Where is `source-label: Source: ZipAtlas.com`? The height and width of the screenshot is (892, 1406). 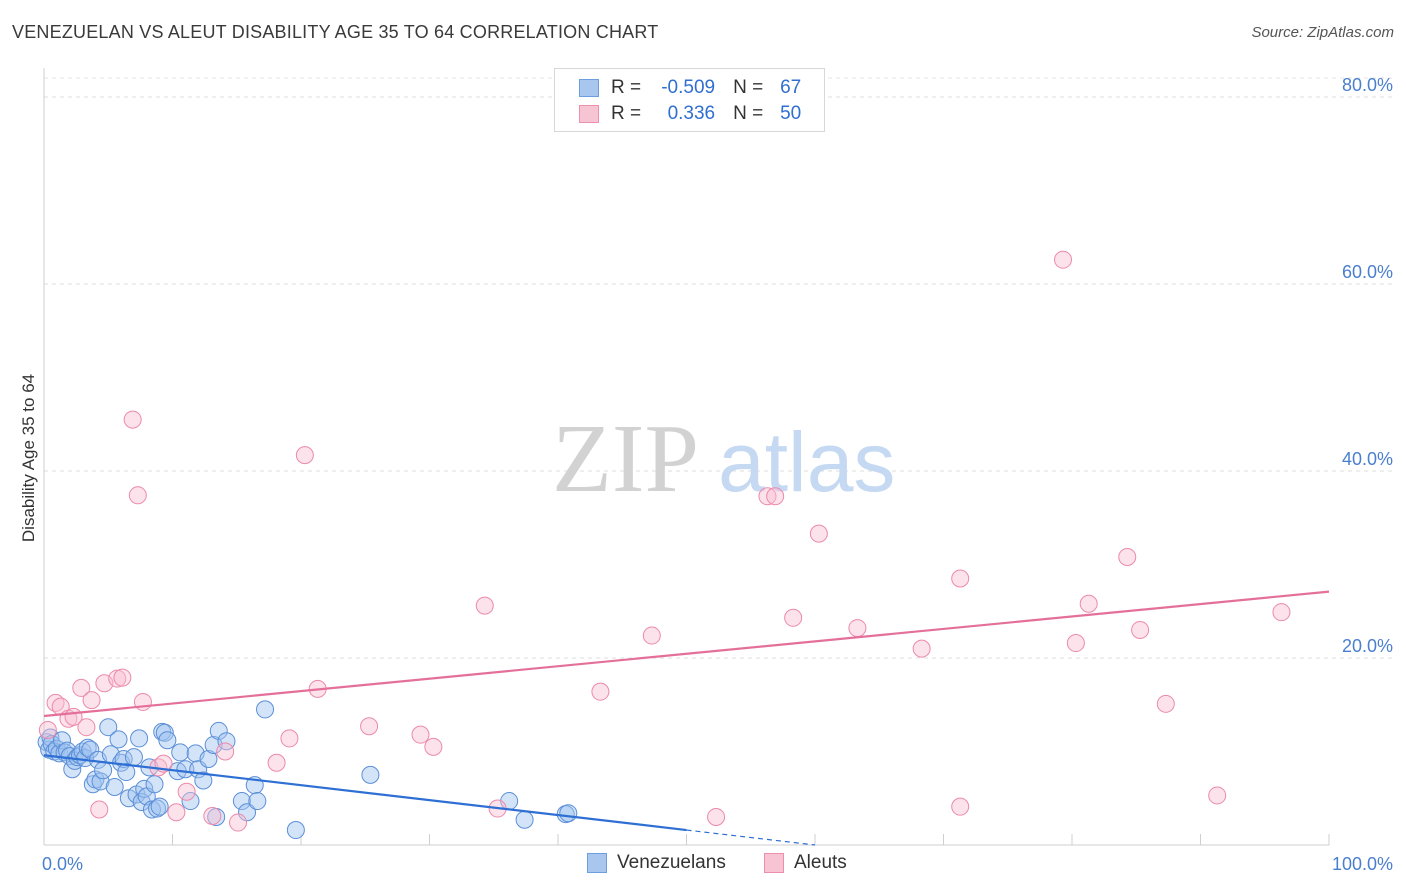 source-label: Source: ZipAtlas.com is located at coordinates (1322, 32).